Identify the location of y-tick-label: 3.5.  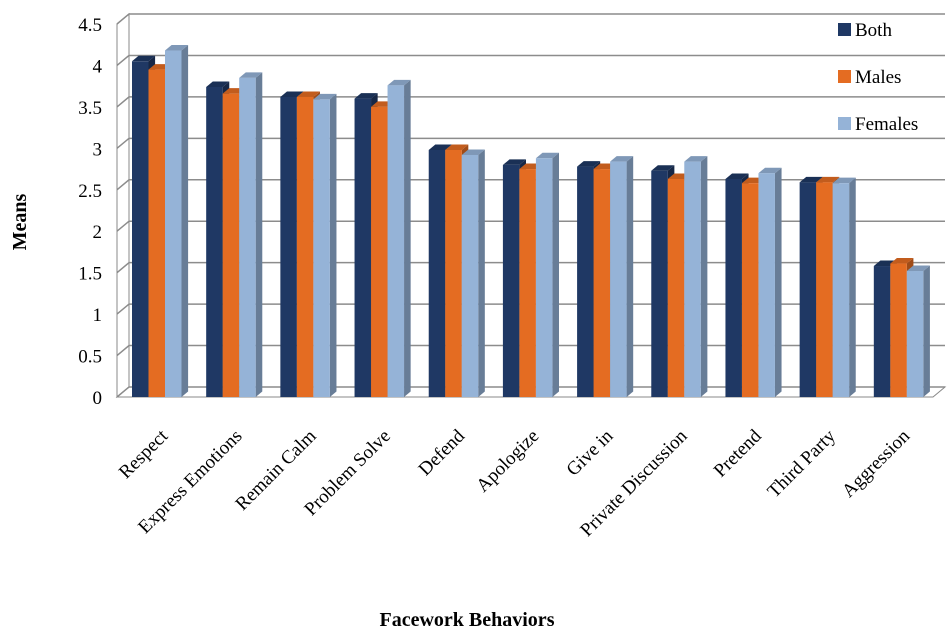
(90, 108).